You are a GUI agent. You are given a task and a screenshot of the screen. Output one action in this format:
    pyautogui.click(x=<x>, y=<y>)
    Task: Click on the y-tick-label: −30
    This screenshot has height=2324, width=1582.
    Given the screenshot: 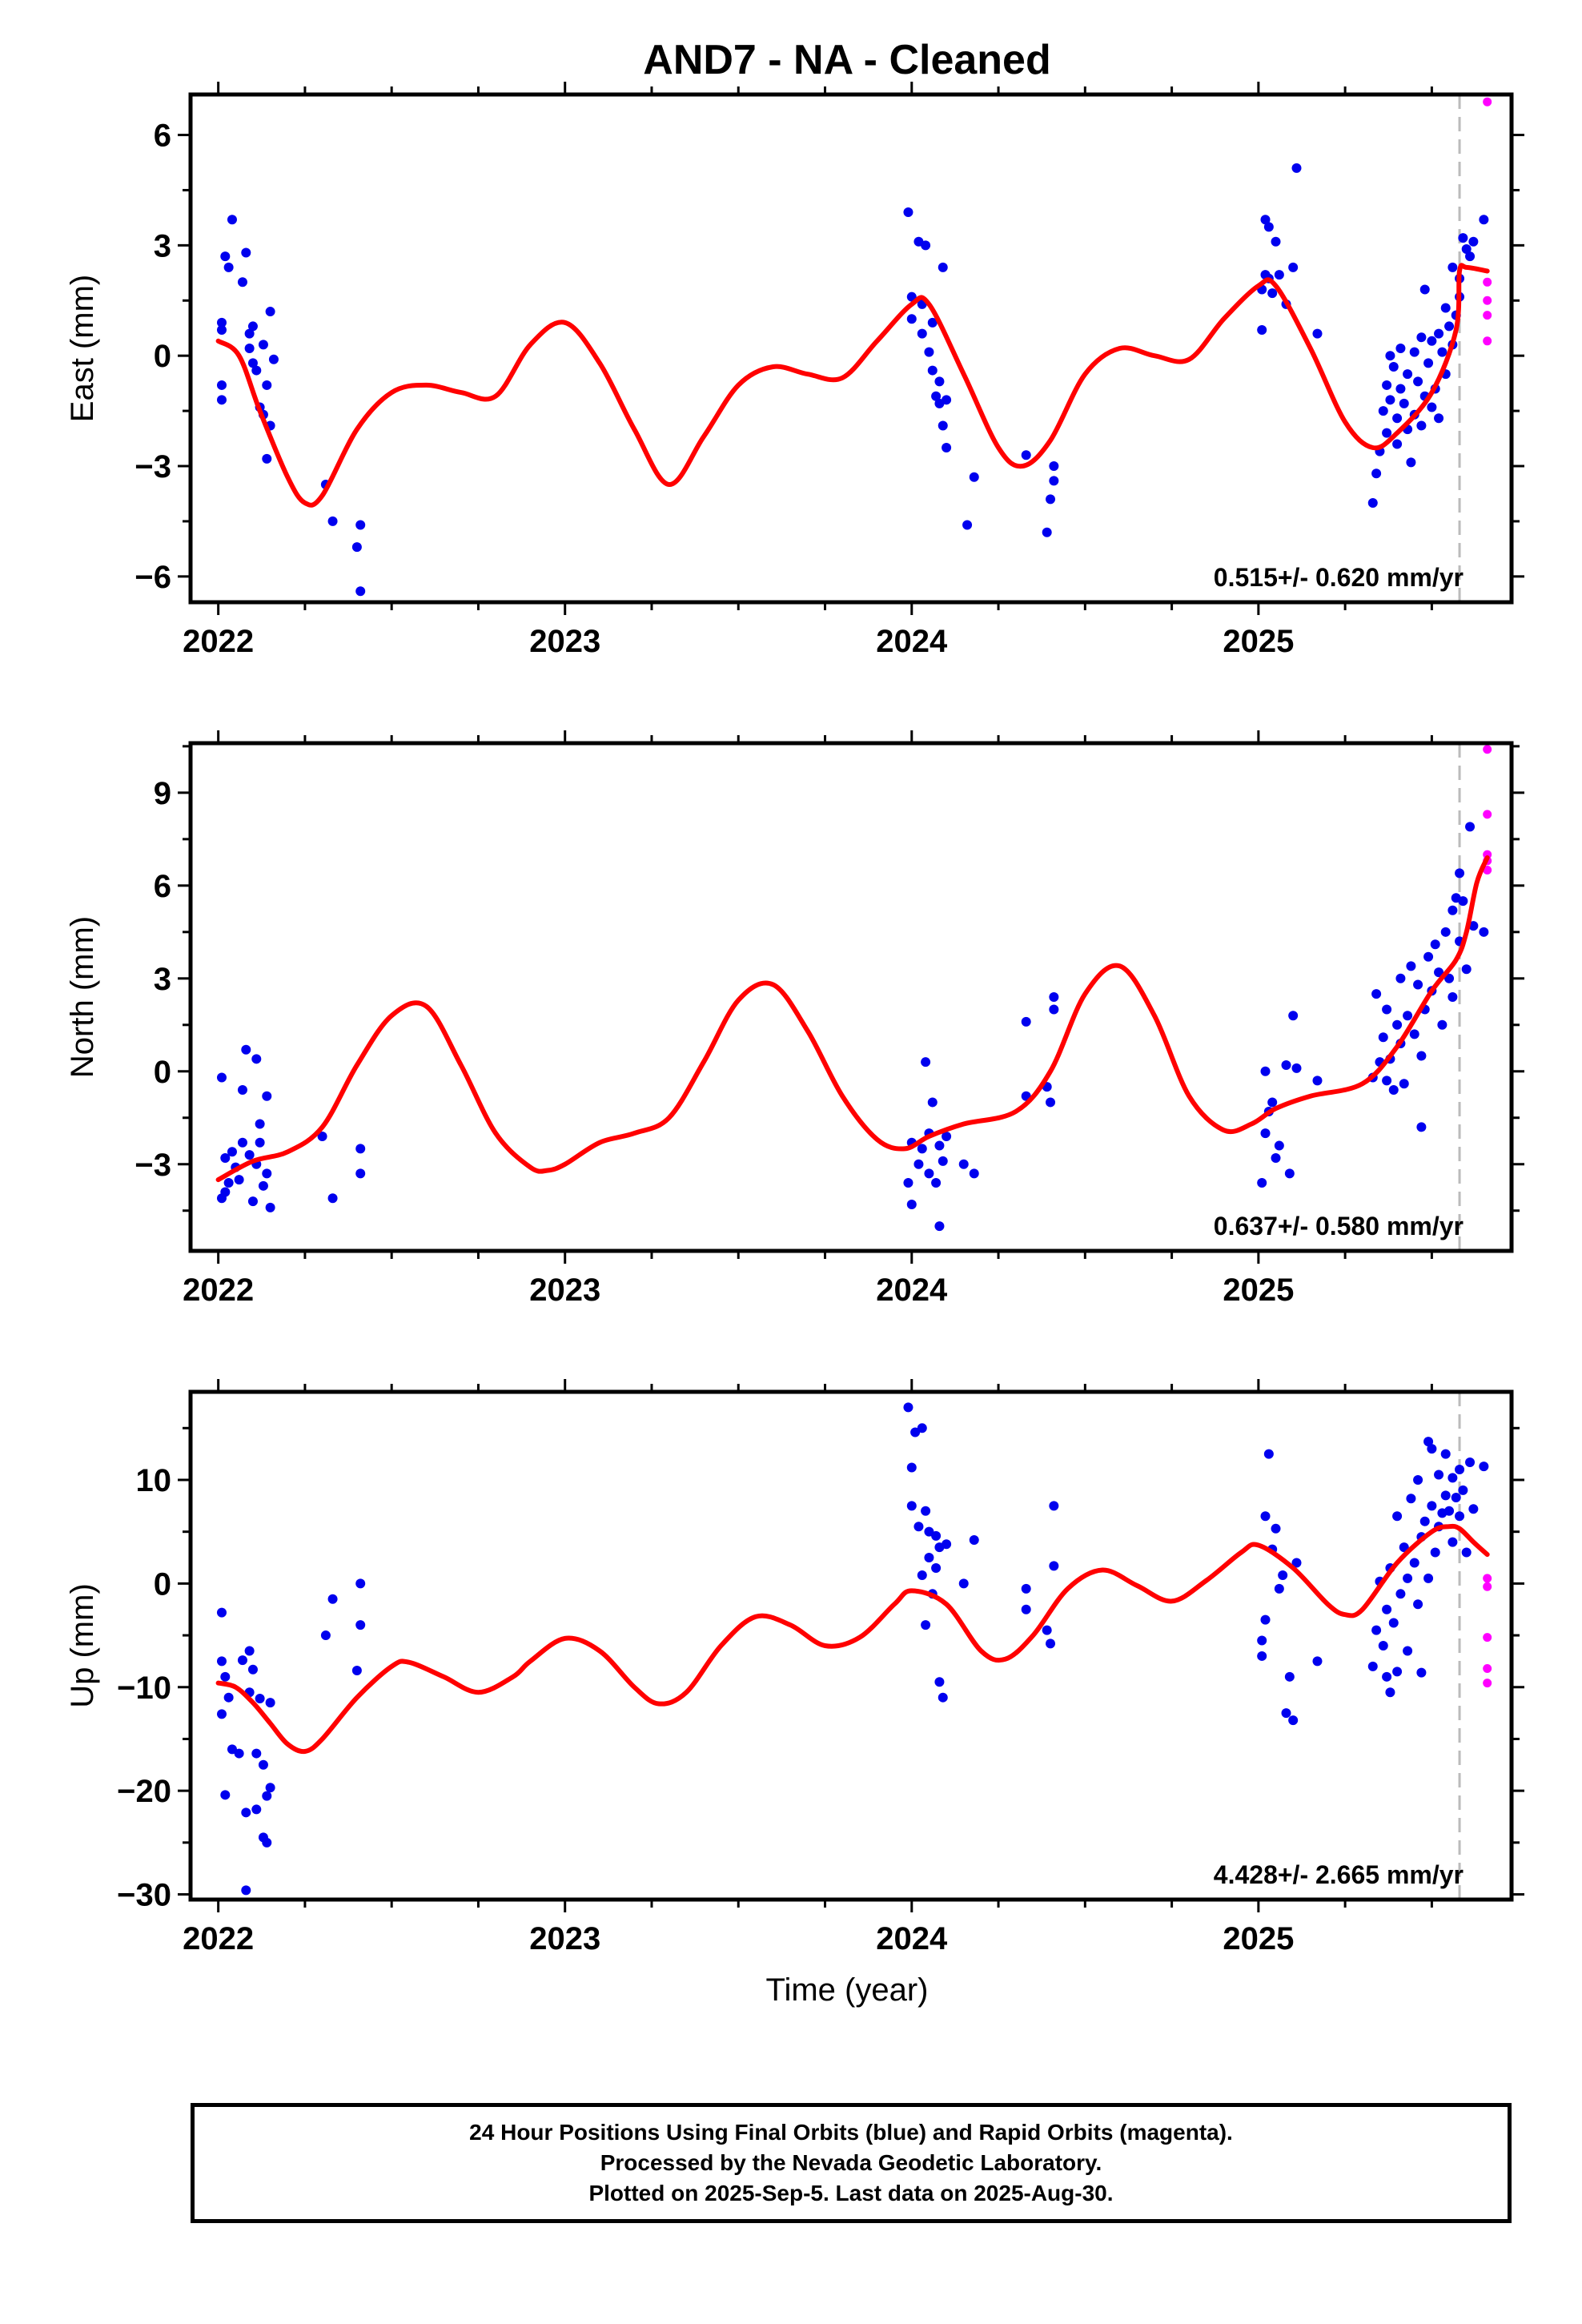 What is the action you would take?
    pyautogui.click(x=144, y=1895)
    